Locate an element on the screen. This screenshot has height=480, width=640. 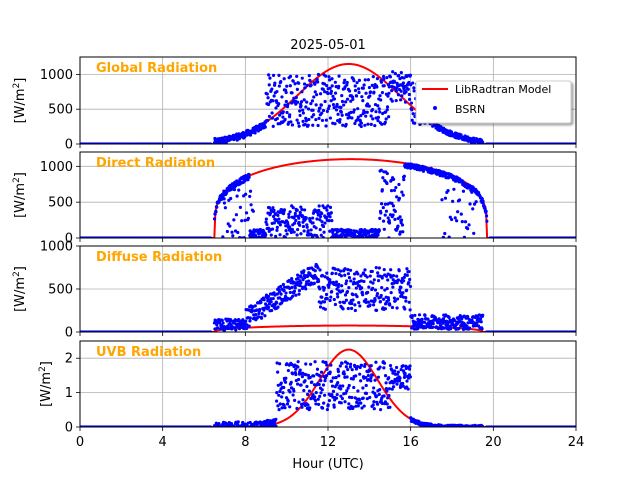
model-line is located at coordinates (328, 328).